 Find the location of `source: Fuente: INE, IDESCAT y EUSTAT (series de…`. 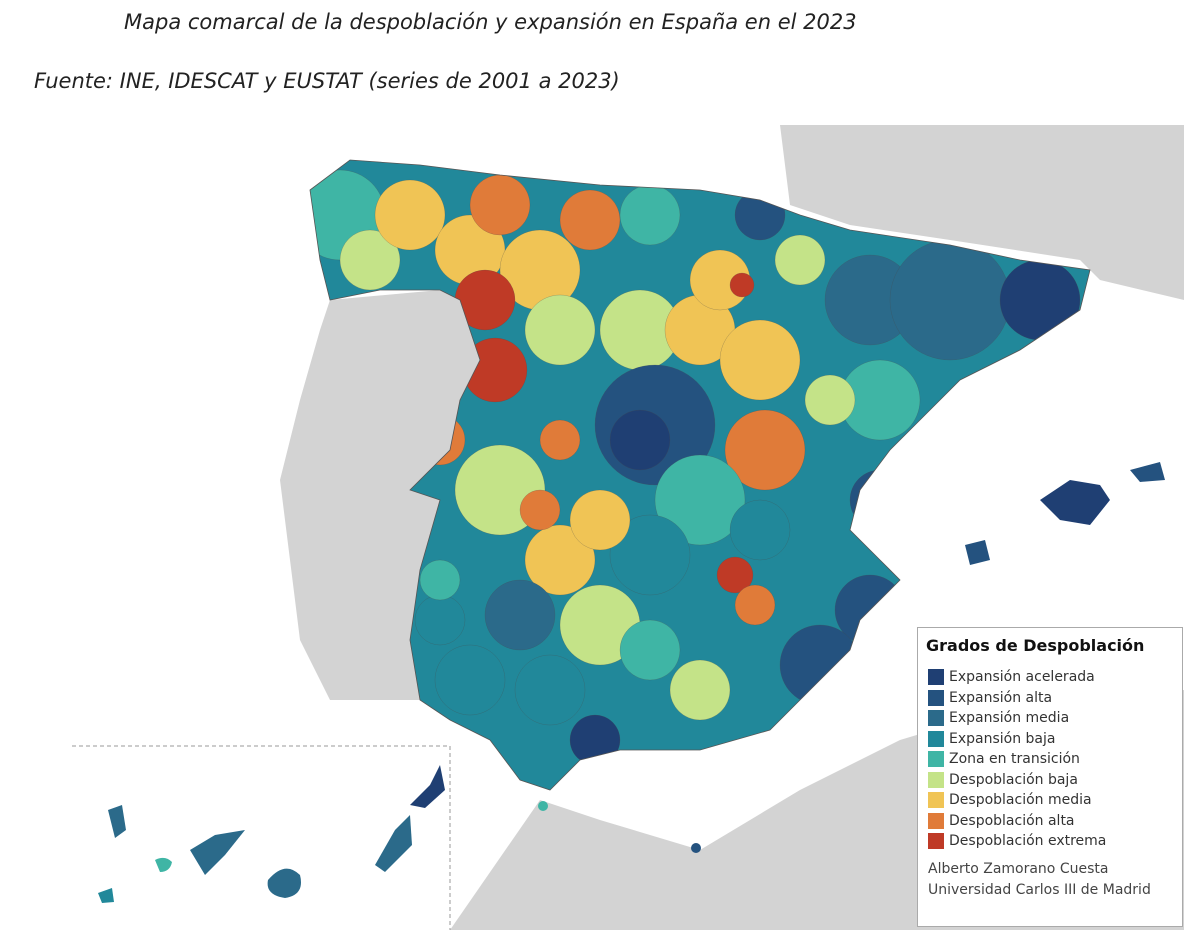

source: Fuente: INE, IDESCAT y EUSTAT (series de… is located at coordinates (327, 81).